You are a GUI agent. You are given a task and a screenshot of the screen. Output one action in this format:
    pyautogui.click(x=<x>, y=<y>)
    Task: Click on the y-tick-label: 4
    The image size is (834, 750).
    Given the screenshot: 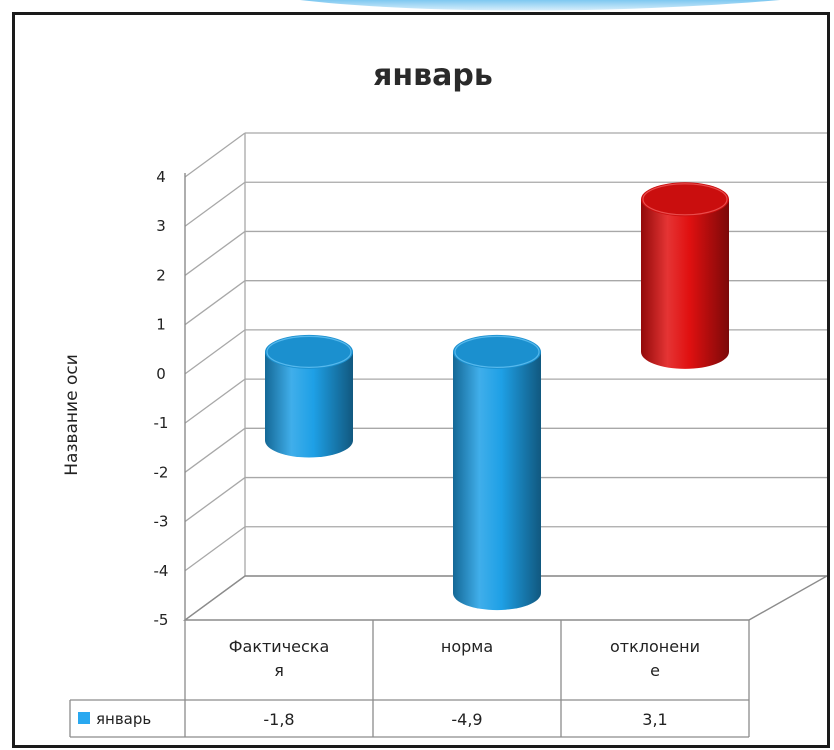 What is the action you would take?
    pyautogui.click(x=161, y=177)
    